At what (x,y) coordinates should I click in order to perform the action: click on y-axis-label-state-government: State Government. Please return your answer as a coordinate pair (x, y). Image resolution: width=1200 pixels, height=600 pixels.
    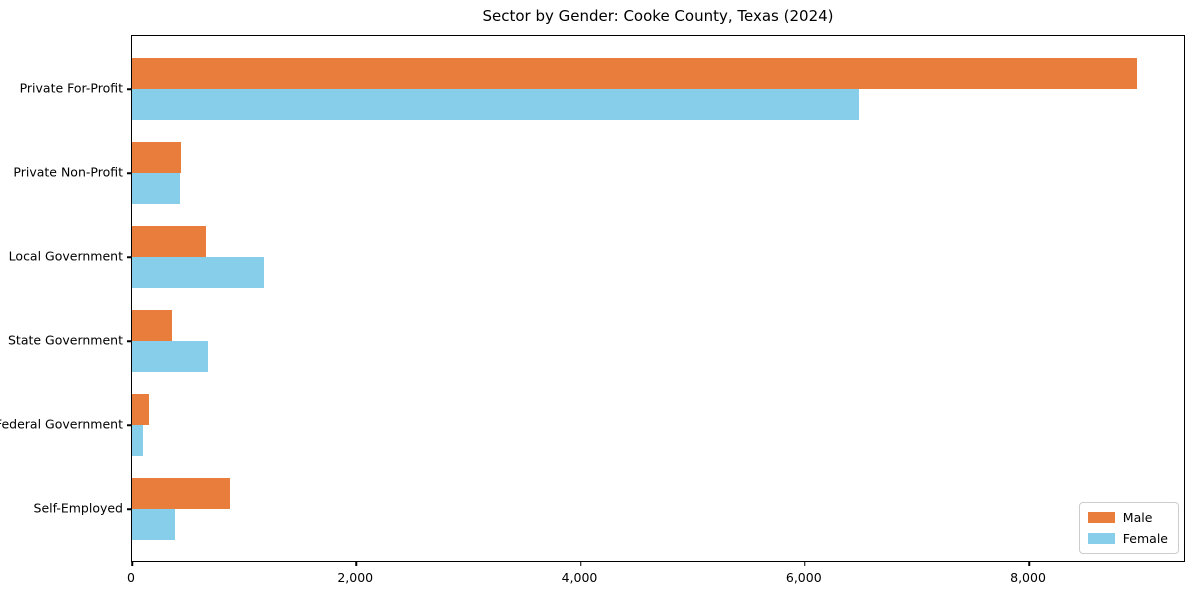
    Looking at the image, I should click on (65, 340).